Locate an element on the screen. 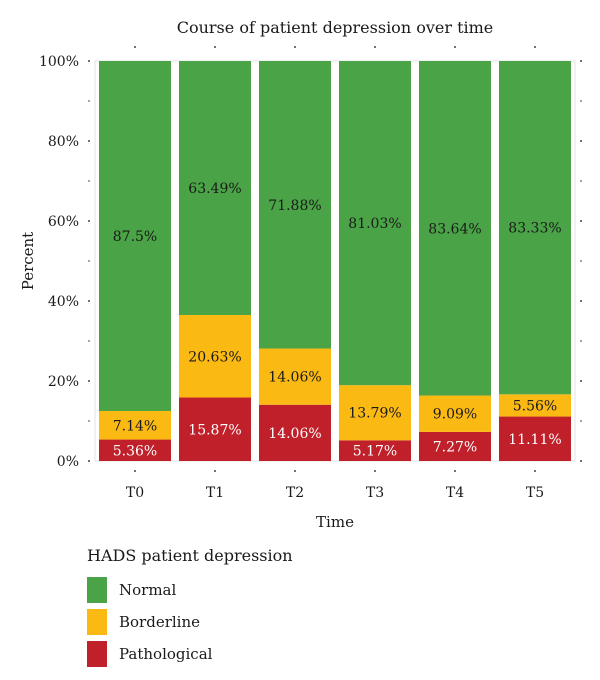  data-label-borderline-t4: 9.09% is located at coordinates (455, 415).